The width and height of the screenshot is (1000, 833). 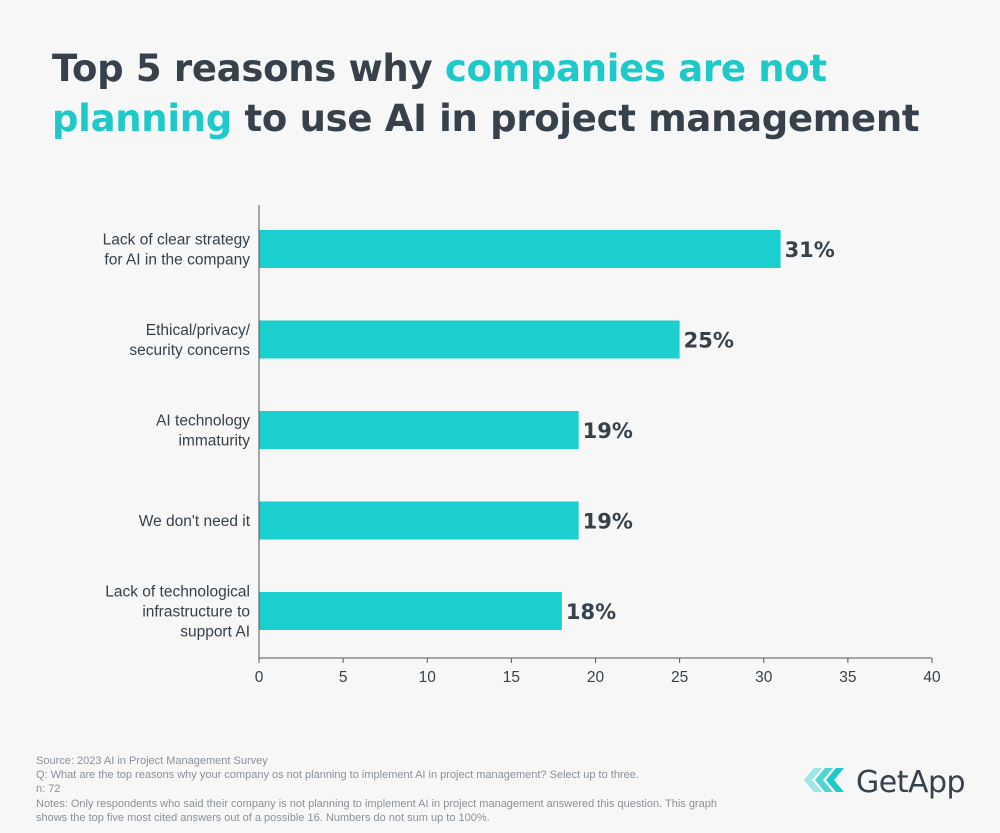 What do you see at coordinates (215, 441) in the screenshot?
I see `category-label: immaturity` at bounding box center [215, 441].